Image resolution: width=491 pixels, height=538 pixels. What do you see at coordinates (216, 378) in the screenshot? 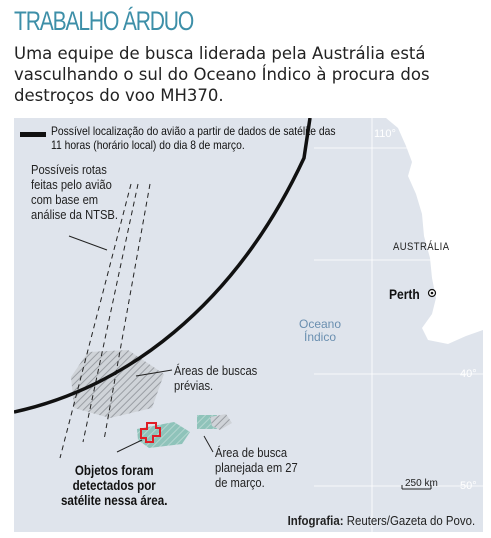
I see `previous-areas-label: Áreas de buscas prévias.` at bounding box center [216, 378].